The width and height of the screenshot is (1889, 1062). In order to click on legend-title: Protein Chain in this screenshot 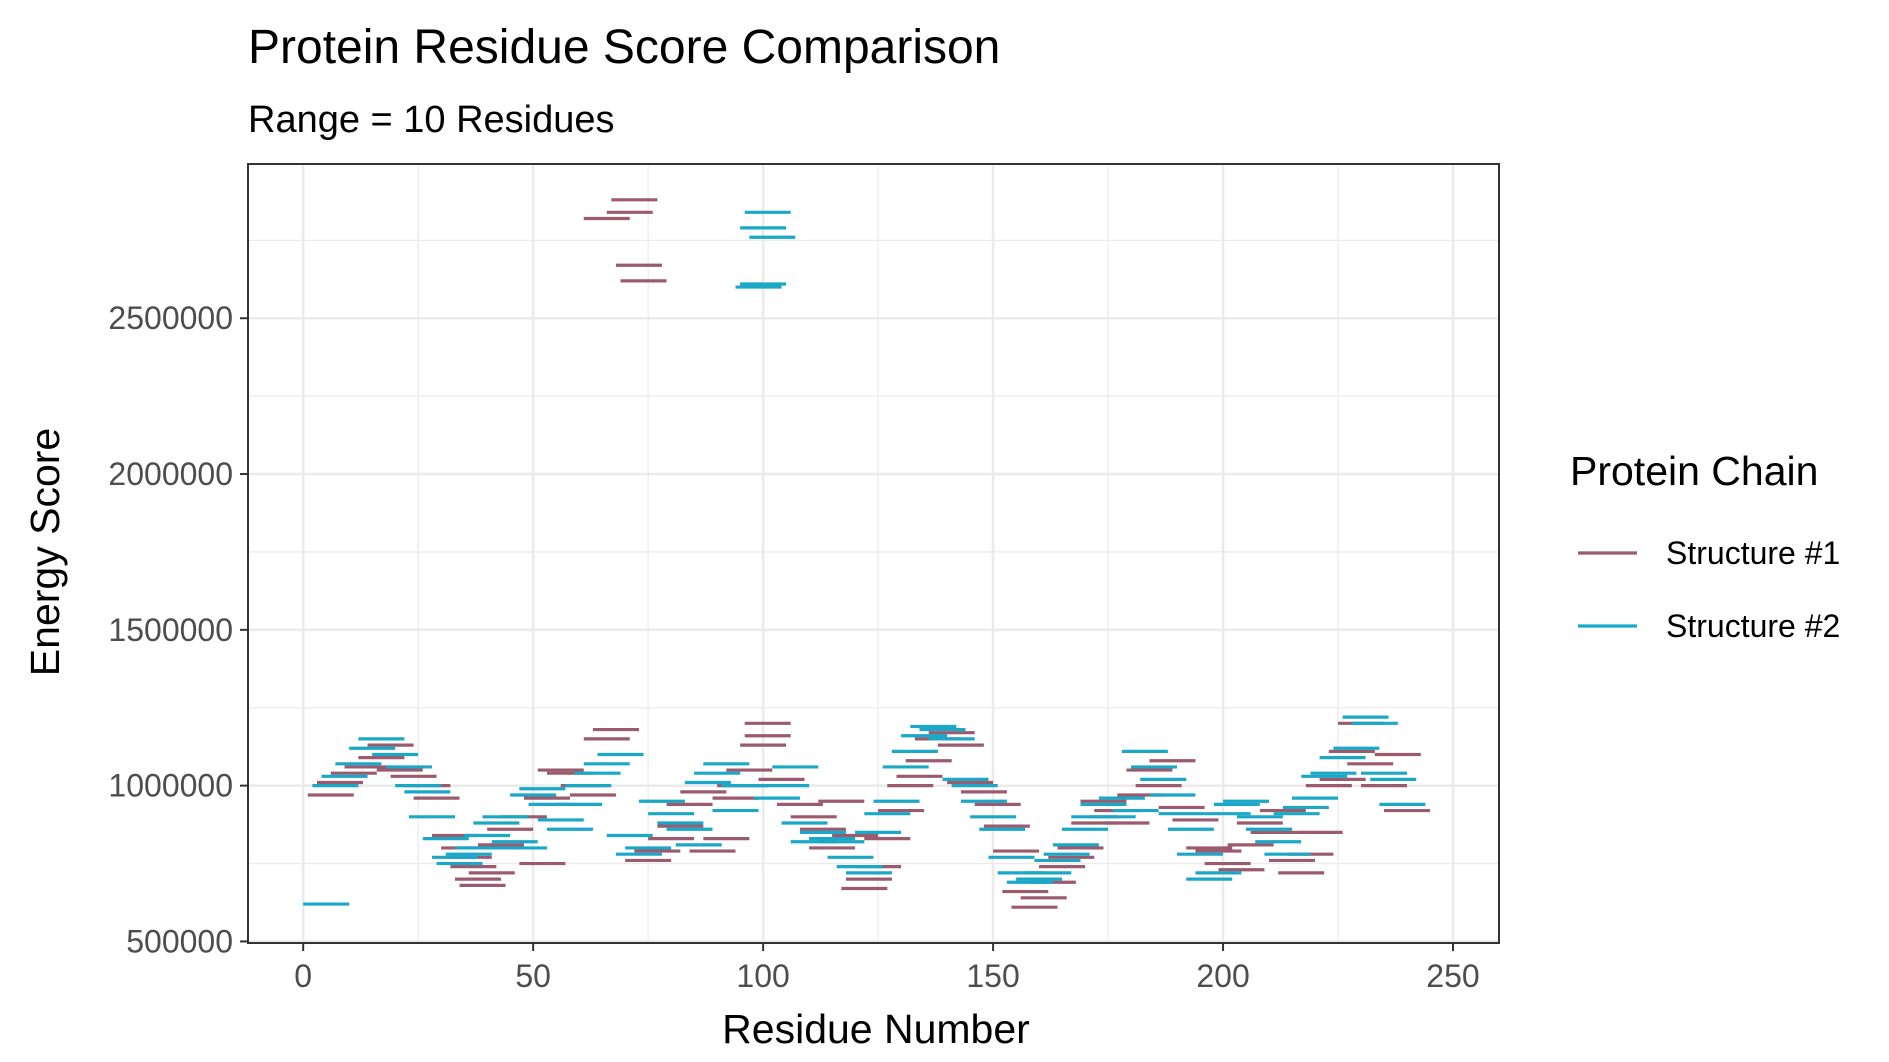, I will do `click(1694, 471)`.